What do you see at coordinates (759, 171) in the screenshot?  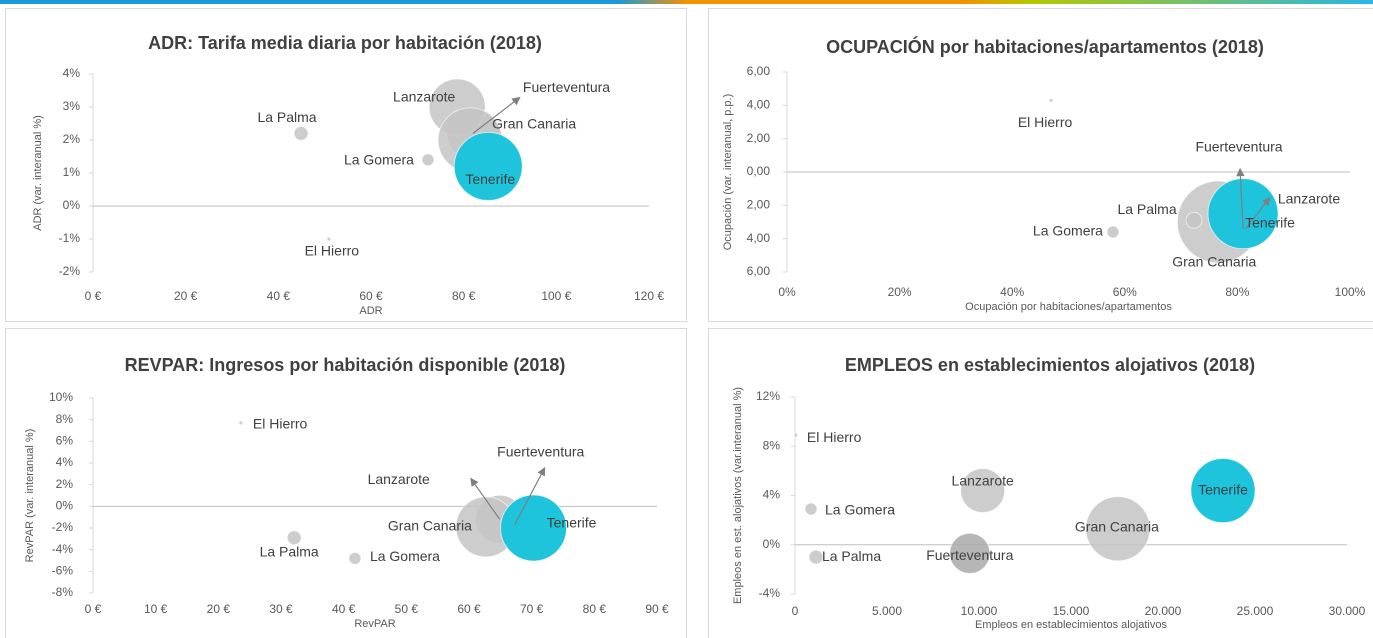 I see `y-tick-label: 0,00` at bounding box center [759, 171].